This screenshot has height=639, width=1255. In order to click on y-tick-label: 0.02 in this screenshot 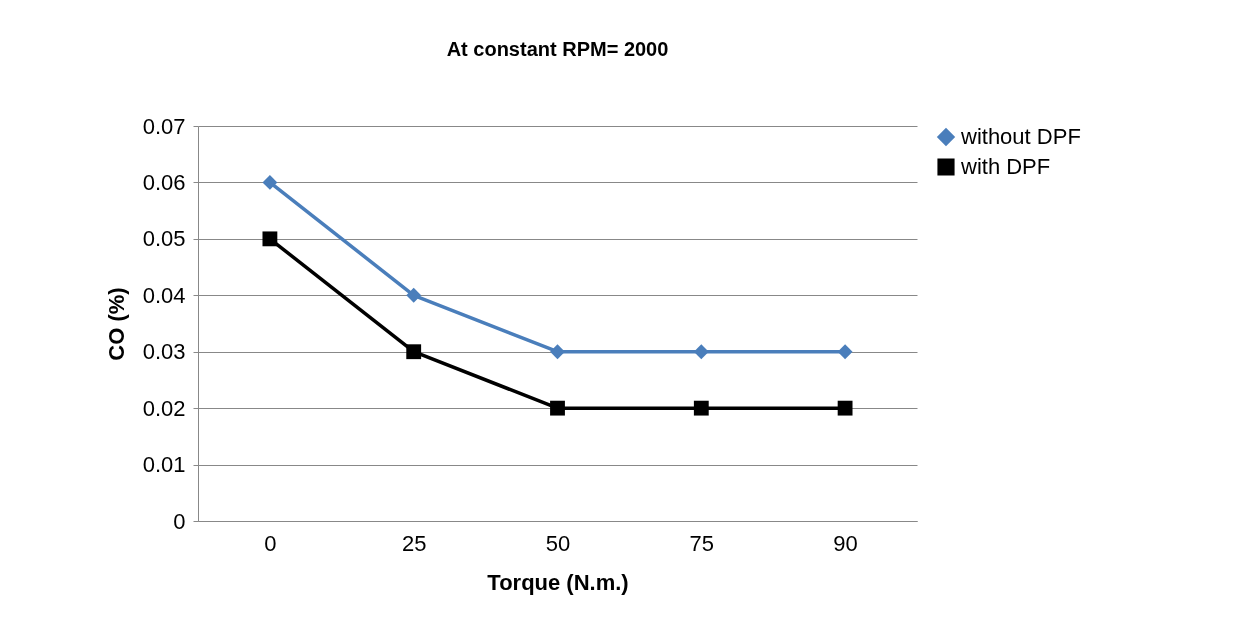, I will do `click(164, 408)`.